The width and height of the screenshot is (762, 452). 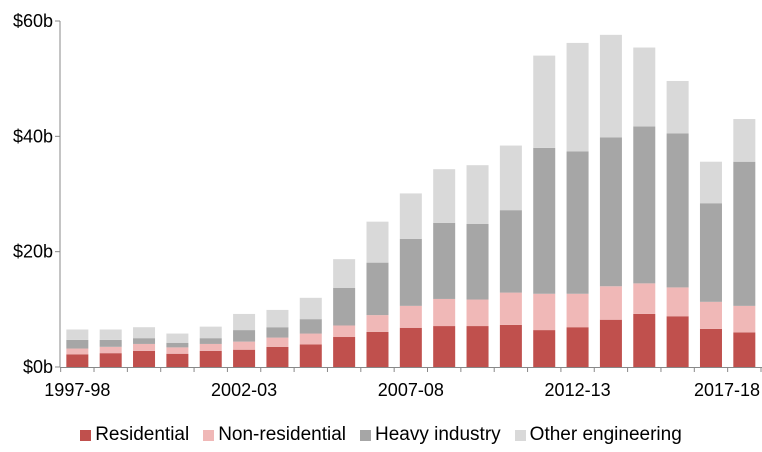 What do you see at coordinates (282, 434) in the screenshot?
I see `legend-label: Non-residential` at bounding box center [282, 434].